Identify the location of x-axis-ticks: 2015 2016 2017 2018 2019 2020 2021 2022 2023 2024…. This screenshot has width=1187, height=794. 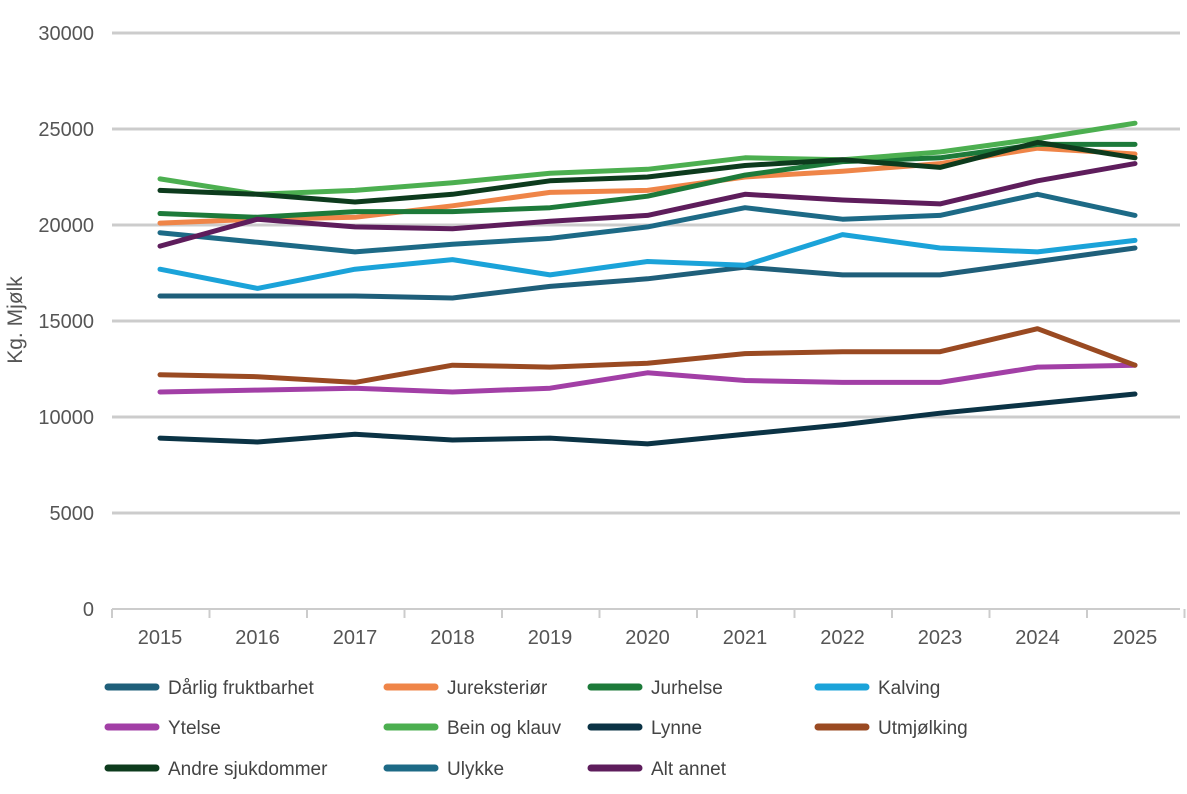
(648, 638).